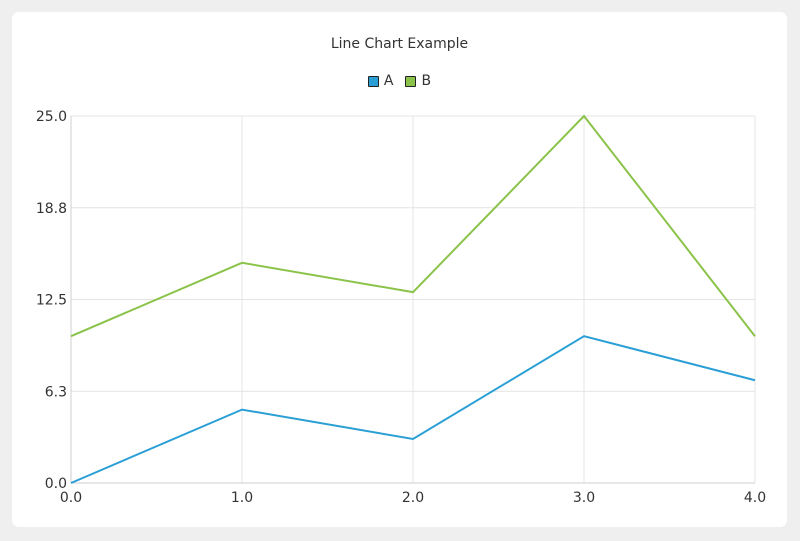 The height and width of the screenshot is (541, 800). What do you see at coordinates (418, 81) in the screenshot?
I see `legend-item-b: B` at bounding box center [418, 81].